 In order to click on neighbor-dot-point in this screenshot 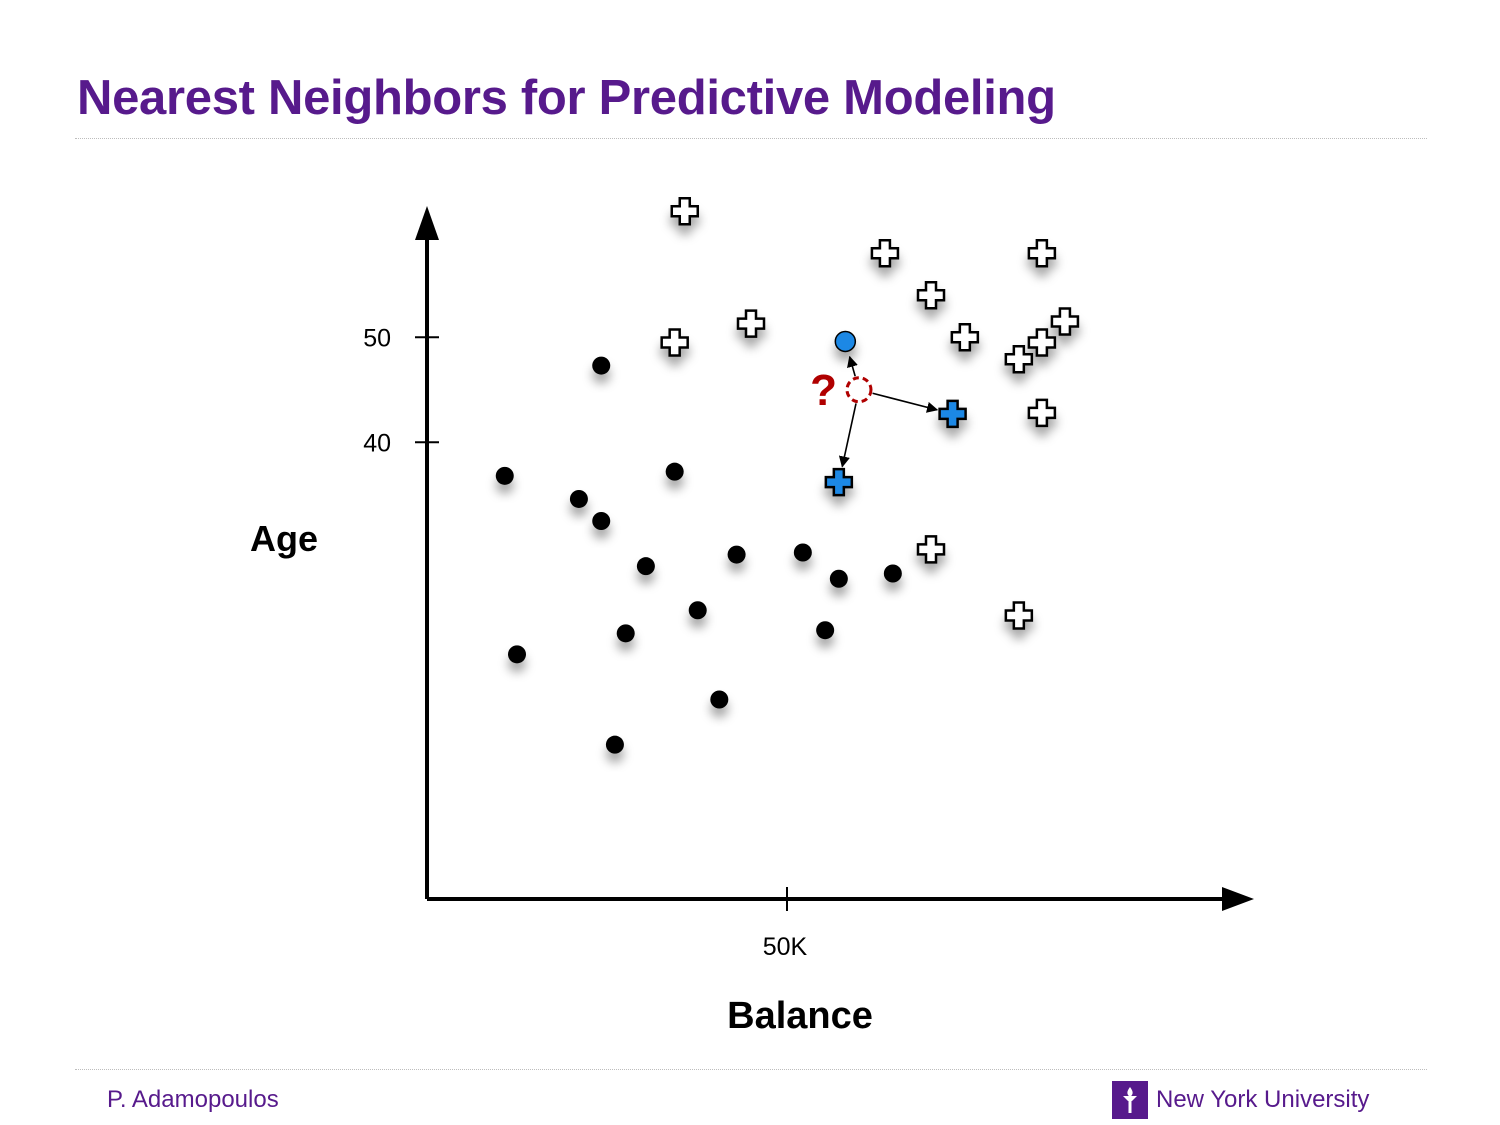, I will do `click(845, 341)`.